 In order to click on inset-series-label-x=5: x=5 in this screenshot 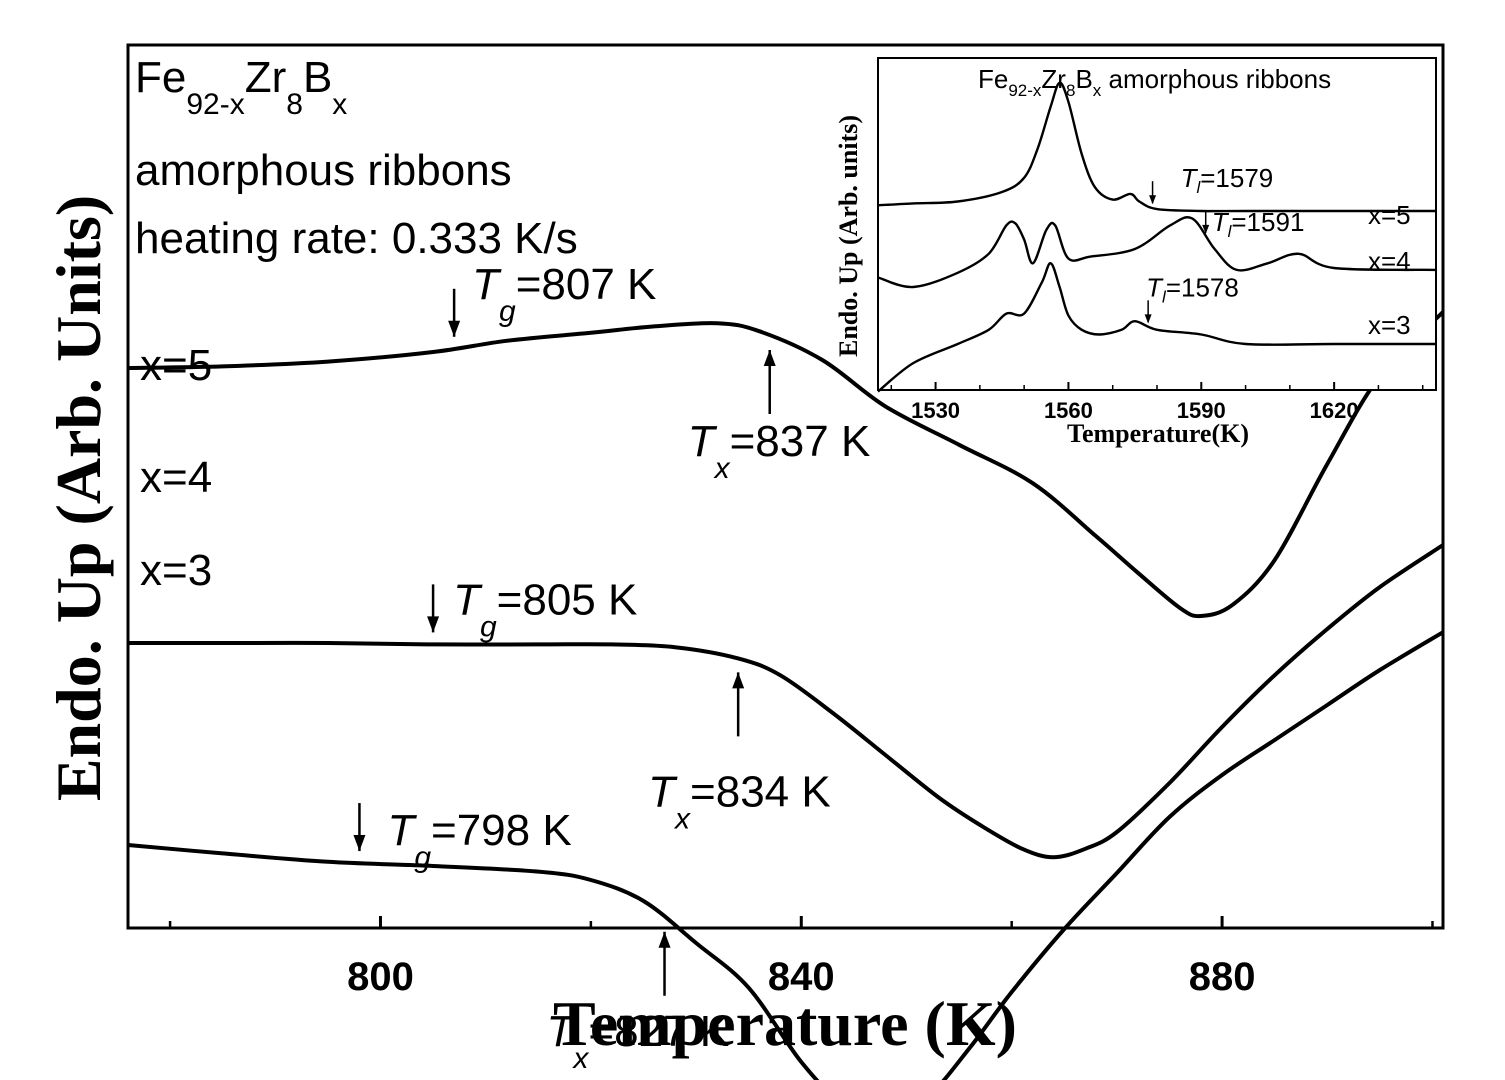, I will do `click(1389, 215)`.